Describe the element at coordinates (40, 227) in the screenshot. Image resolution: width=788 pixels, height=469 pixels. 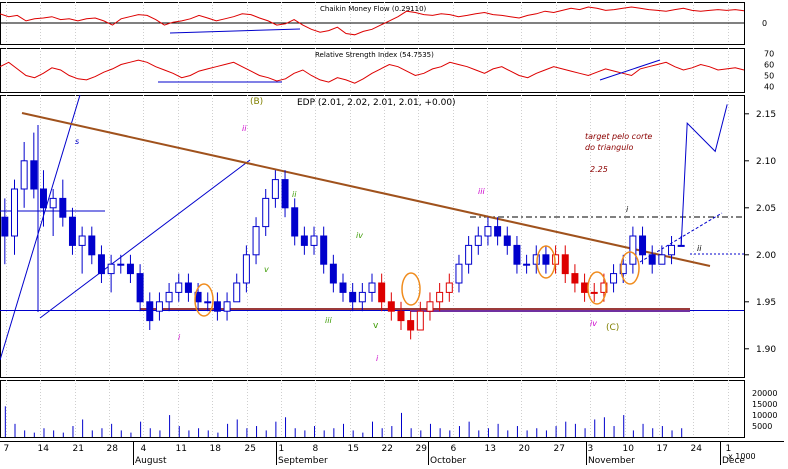
I see `rising-channel-upper` at that location.